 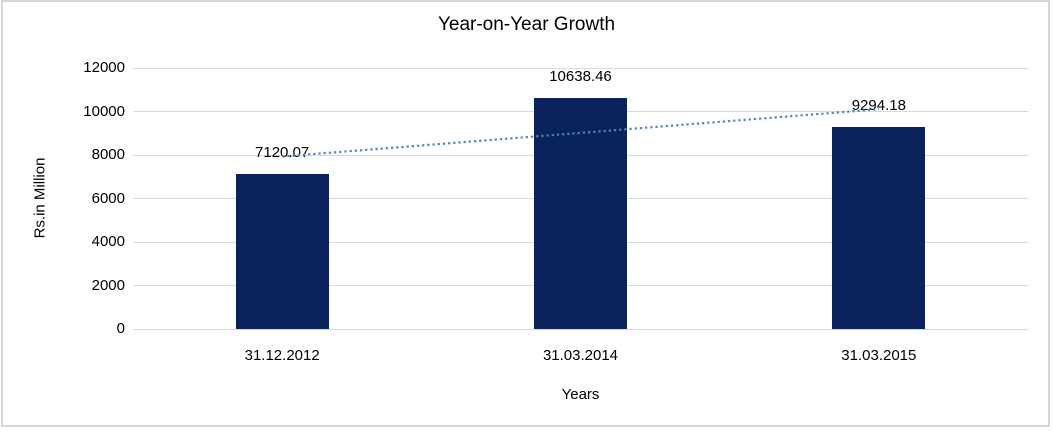 What do you see at coordinates (282, 355) in the screenshot?
I see `x-tick-label: 31.12.2012` at bounding box center [282, 355].